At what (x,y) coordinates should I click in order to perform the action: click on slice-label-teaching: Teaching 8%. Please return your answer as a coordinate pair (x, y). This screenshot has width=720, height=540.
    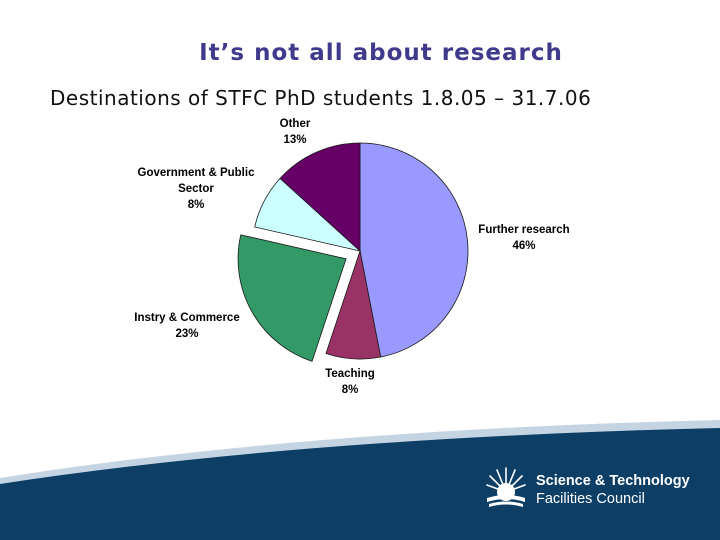
    Looking at the image, I should click on (350, 382).